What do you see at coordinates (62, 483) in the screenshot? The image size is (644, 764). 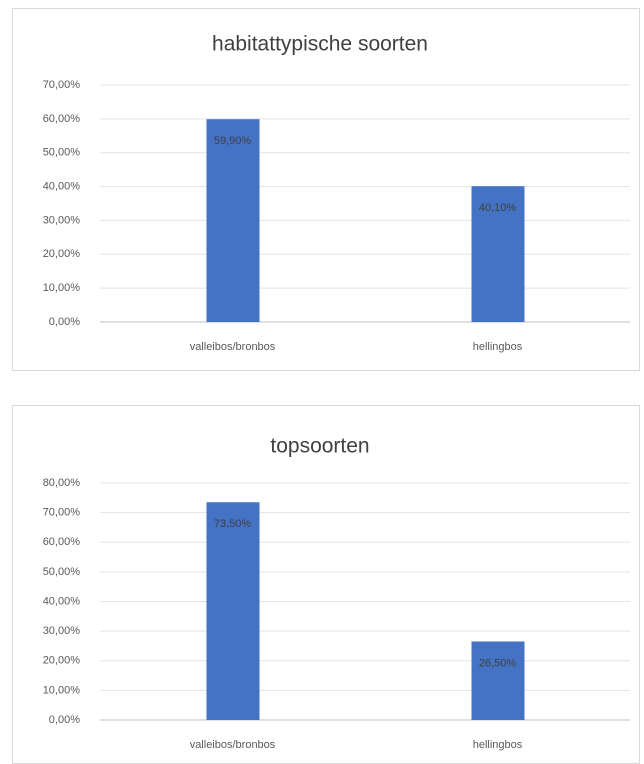 I see `y-tick-label: 80,00%` at bounding box center [62, 483].